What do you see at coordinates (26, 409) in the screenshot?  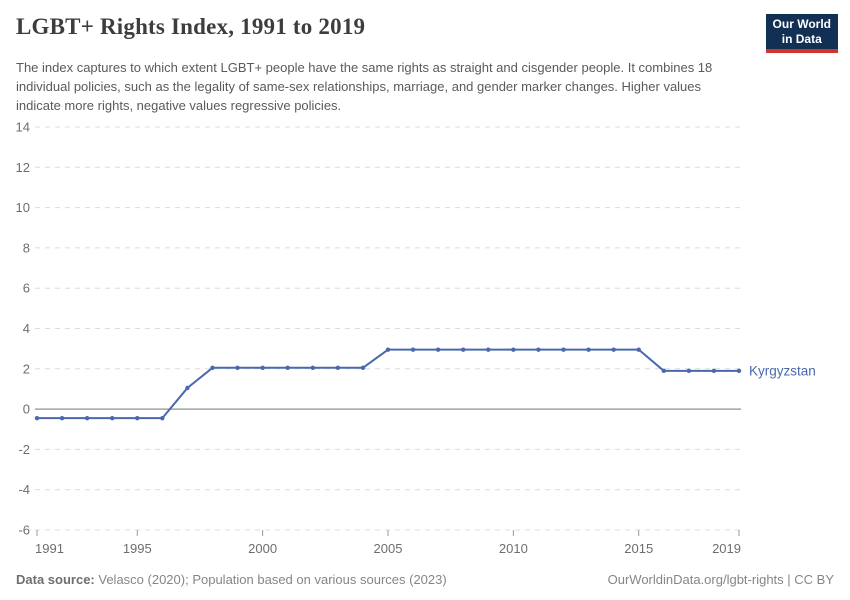 I see `y-axis-tick-label: 0` at bounding box center [26, 409].